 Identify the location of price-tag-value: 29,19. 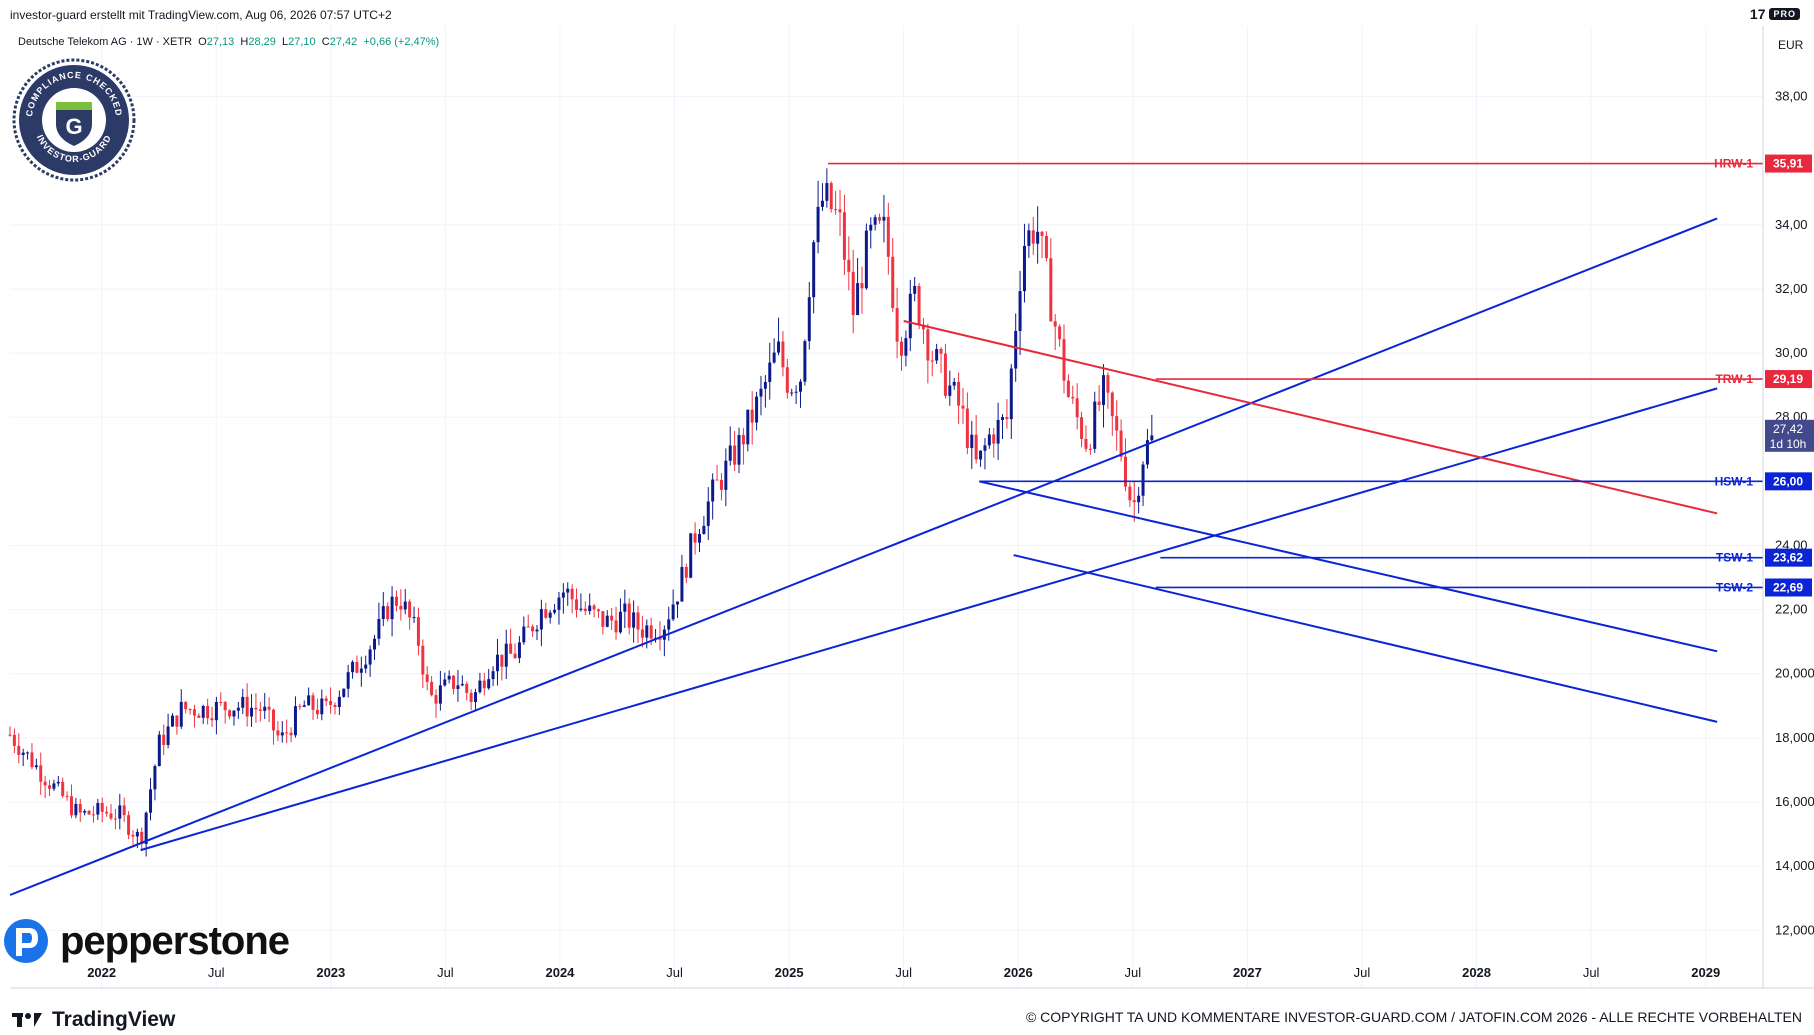
(1788, 379).